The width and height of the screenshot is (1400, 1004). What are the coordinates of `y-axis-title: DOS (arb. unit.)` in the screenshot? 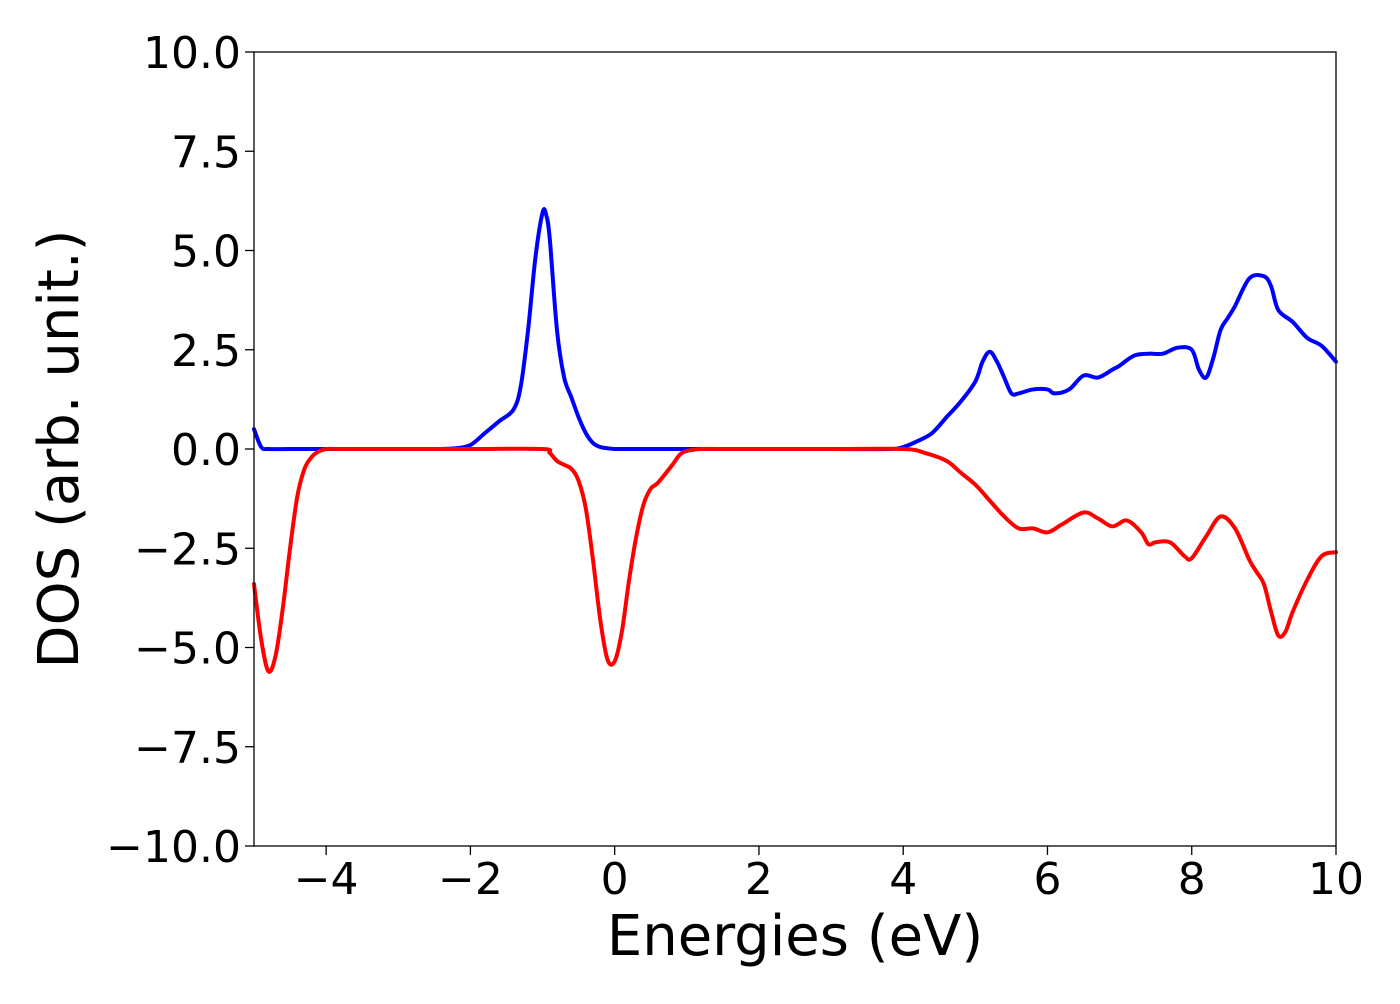 It's located at (59, 448).